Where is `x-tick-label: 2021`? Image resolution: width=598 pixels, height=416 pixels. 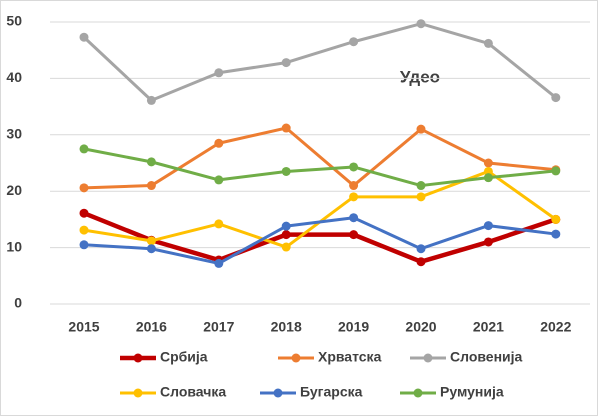
x-tick-label: 2021 is located at coordinates (488, 327).